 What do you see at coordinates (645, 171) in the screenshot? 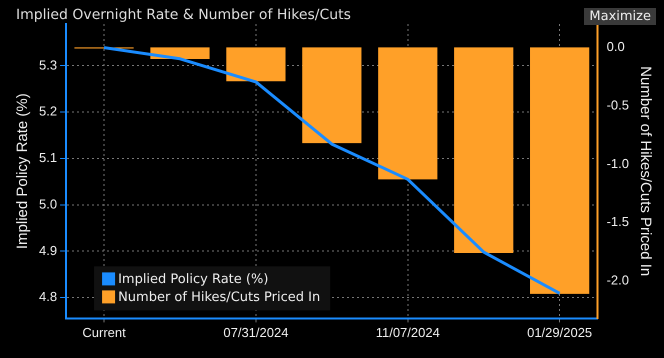
I see `y2-axis-title: Number of Hikes/Cuts Priced In` at bounding box center [645, 171].